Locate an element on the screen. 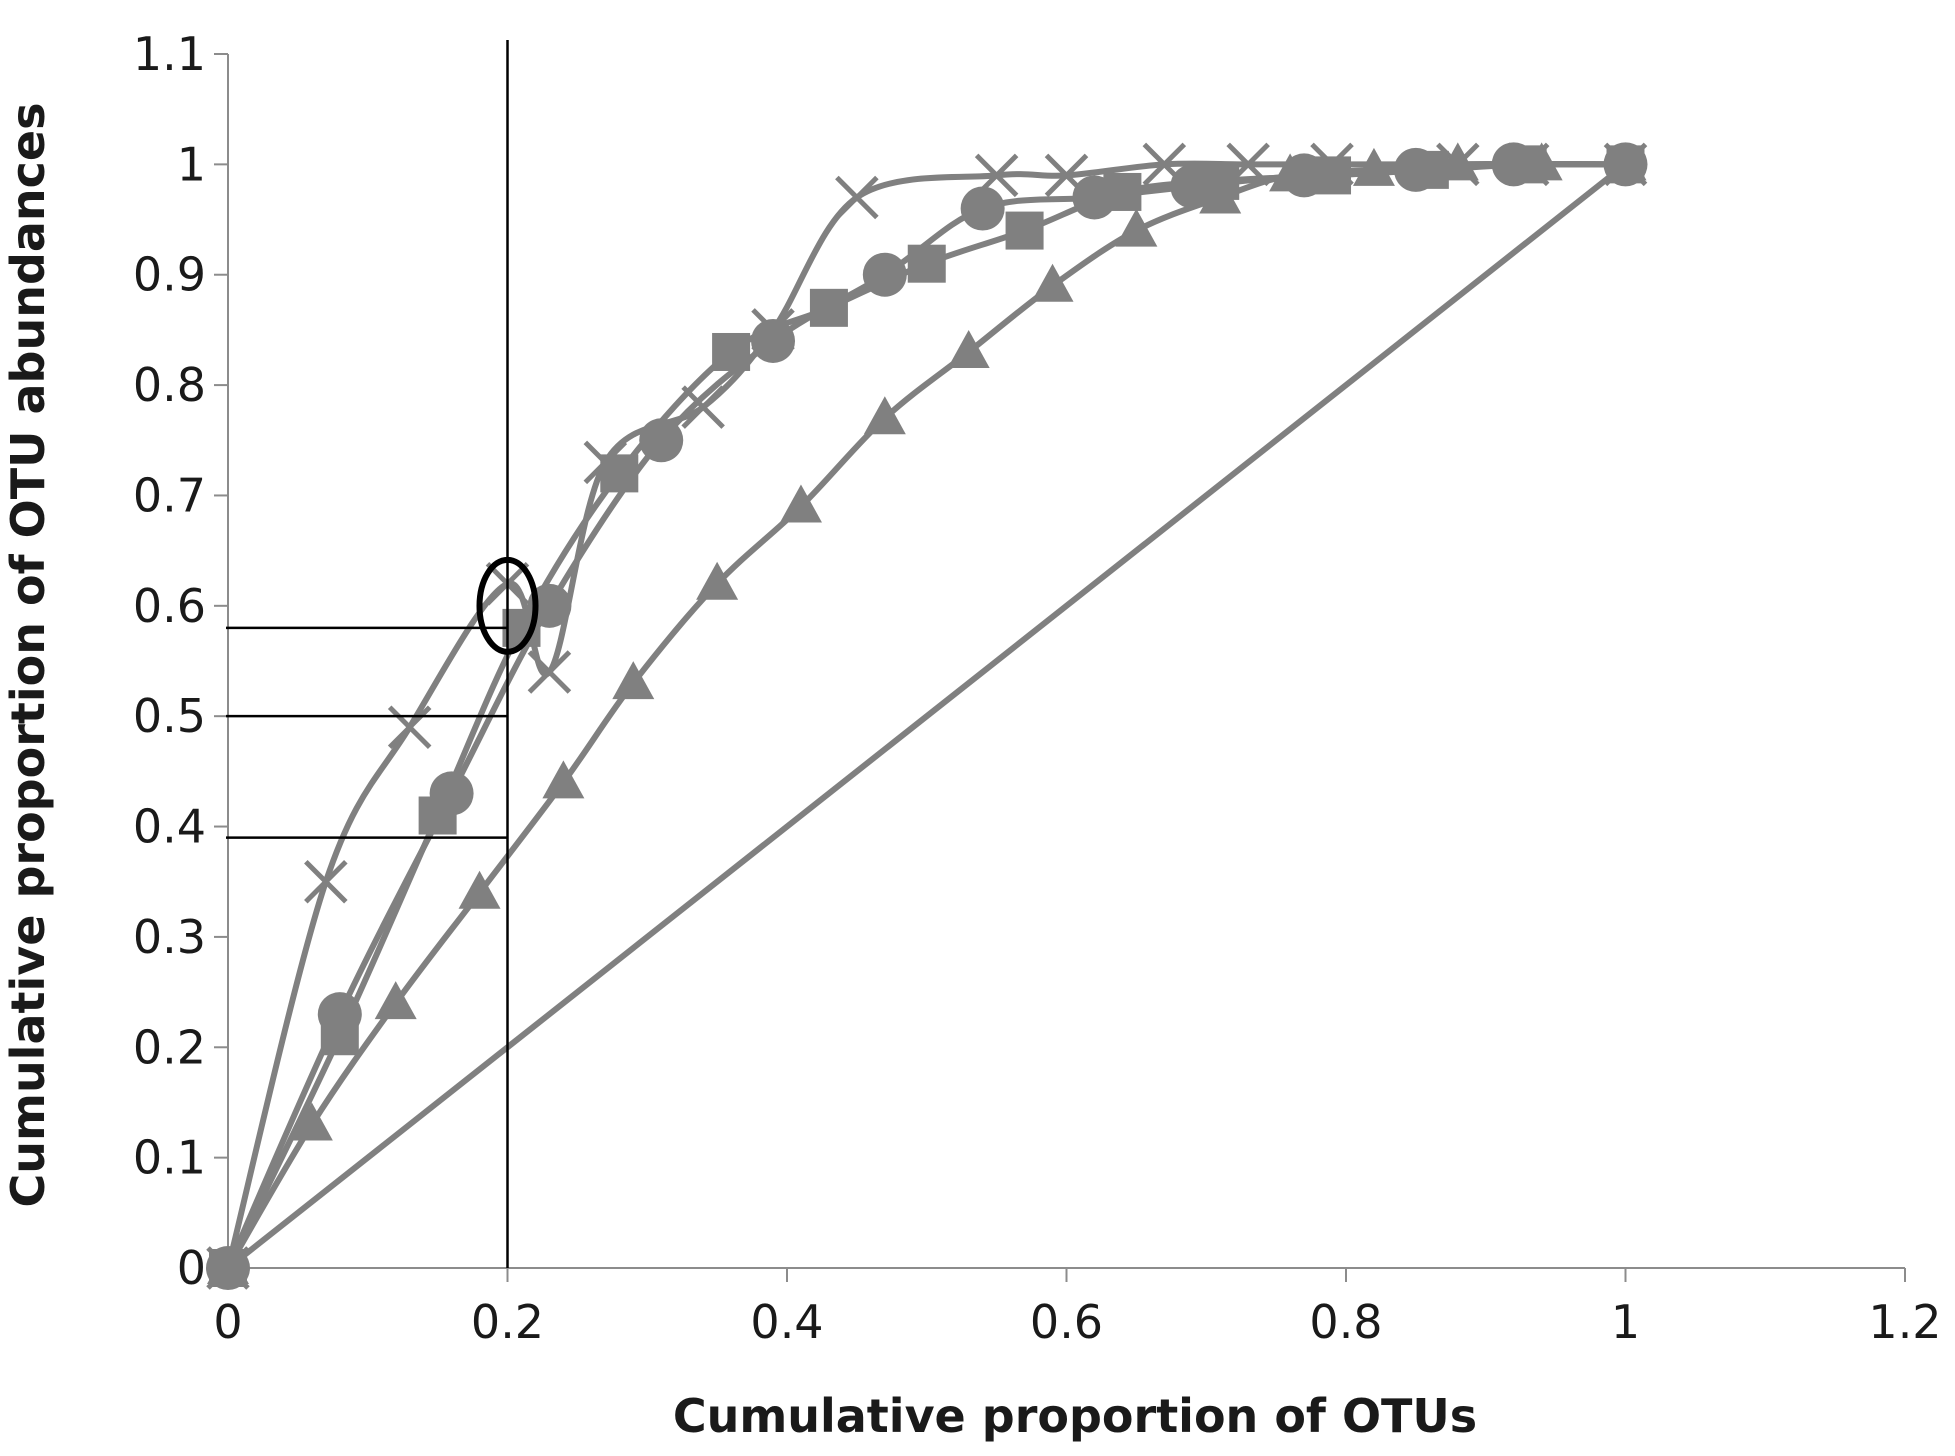 The height and width of the screenshot is (1456, 1955). x-tick-label: 0.6 is located at coordinates (1066, 1322).